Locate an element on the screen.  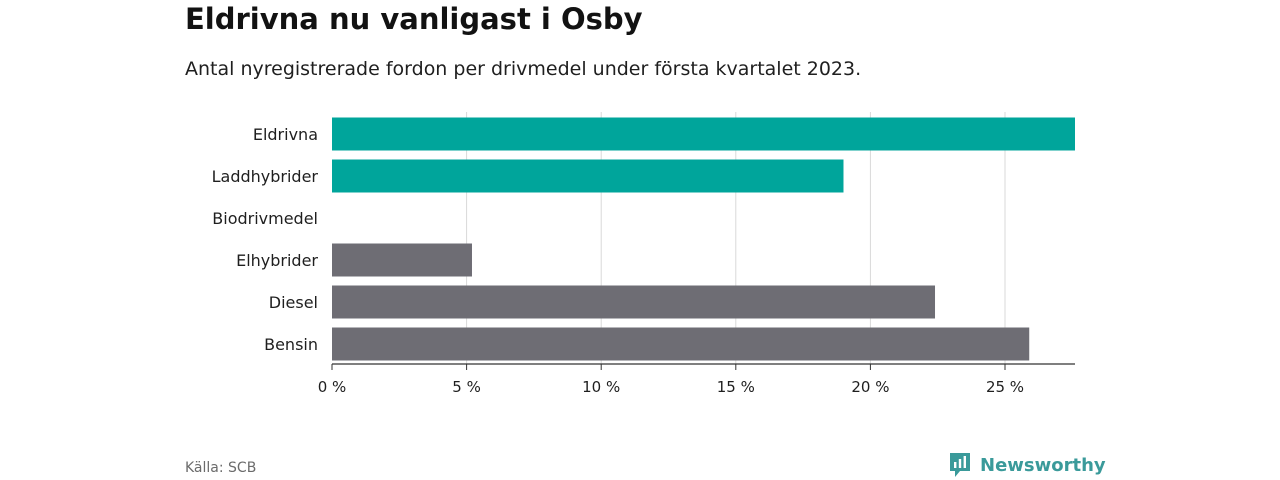
x-axis: 0 % 5 % 10 % 15 % 20 % 25 % is located at coordinates (696, 379).